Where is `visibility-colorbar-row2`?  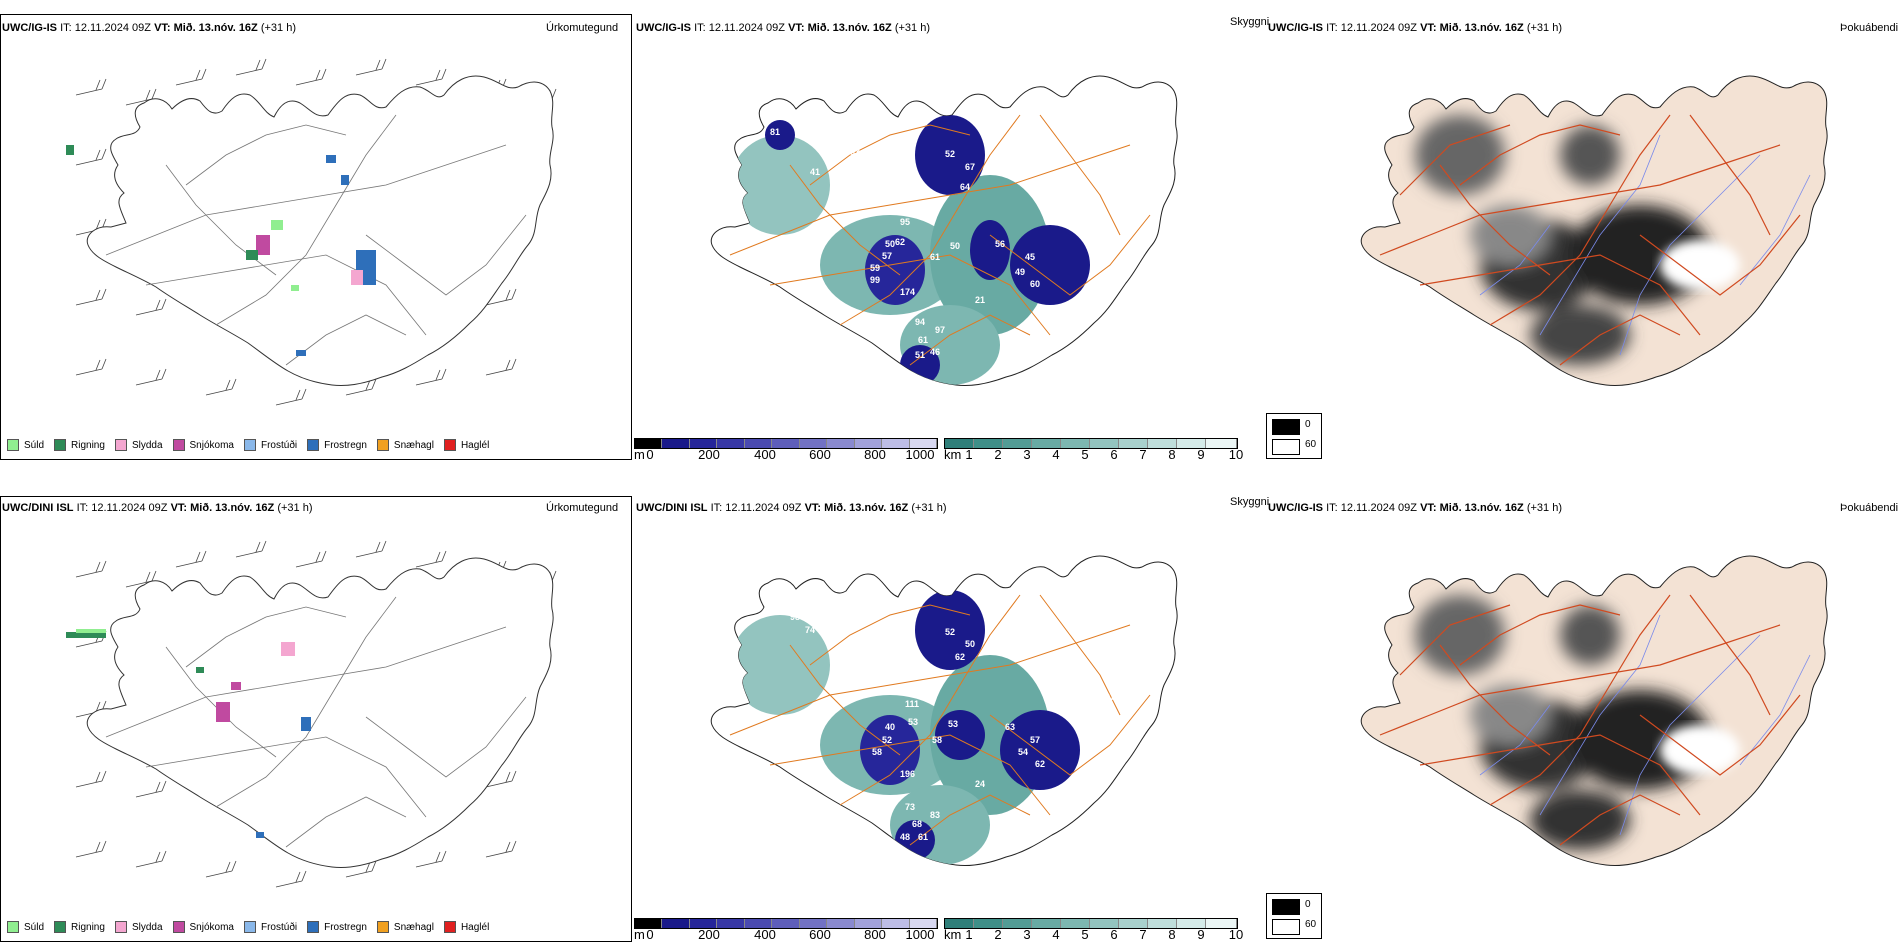 visibility-colorbar-row2 is located at coordinates (1091, 923).